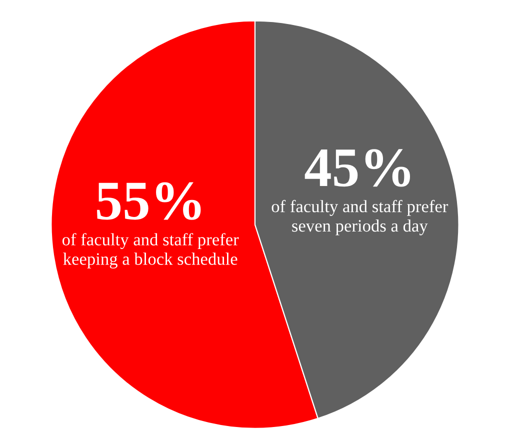 This screenshot has height=432, width=510. Describe the element at coordinates (150, 250) in the screenshot. I see `slice-label: of faculty and staff prefer keeping a block schedule` at that location.